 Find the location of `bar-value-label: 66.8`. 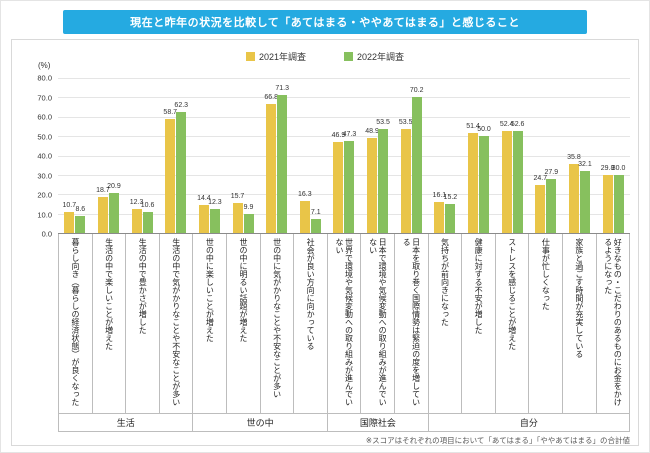

bar-value-label: 66.8 is located at coordinates (271, 97).